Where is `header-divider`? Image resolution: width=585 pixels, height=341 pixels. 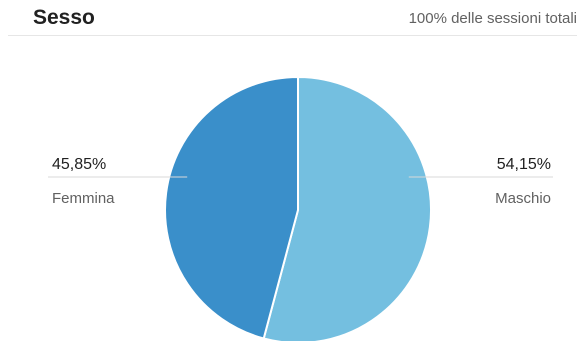 header-divider is located at coordinates (292, 35).